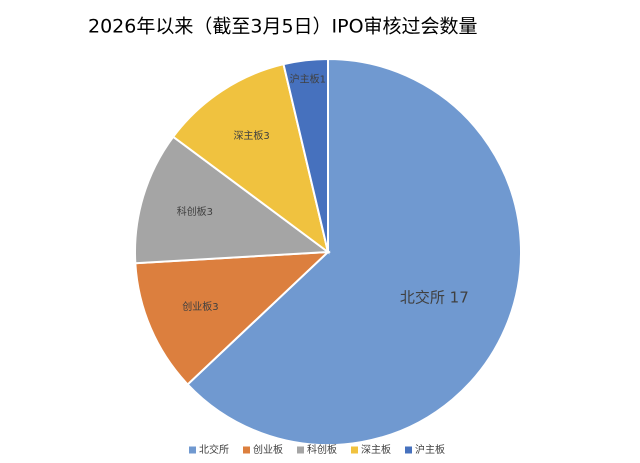 The height and width of the screenshot is (463, 640). What do you see at coordinates (195, 211) in the screenshot?
I see `data-label: 科创板3` at bounding box center [195, 211].